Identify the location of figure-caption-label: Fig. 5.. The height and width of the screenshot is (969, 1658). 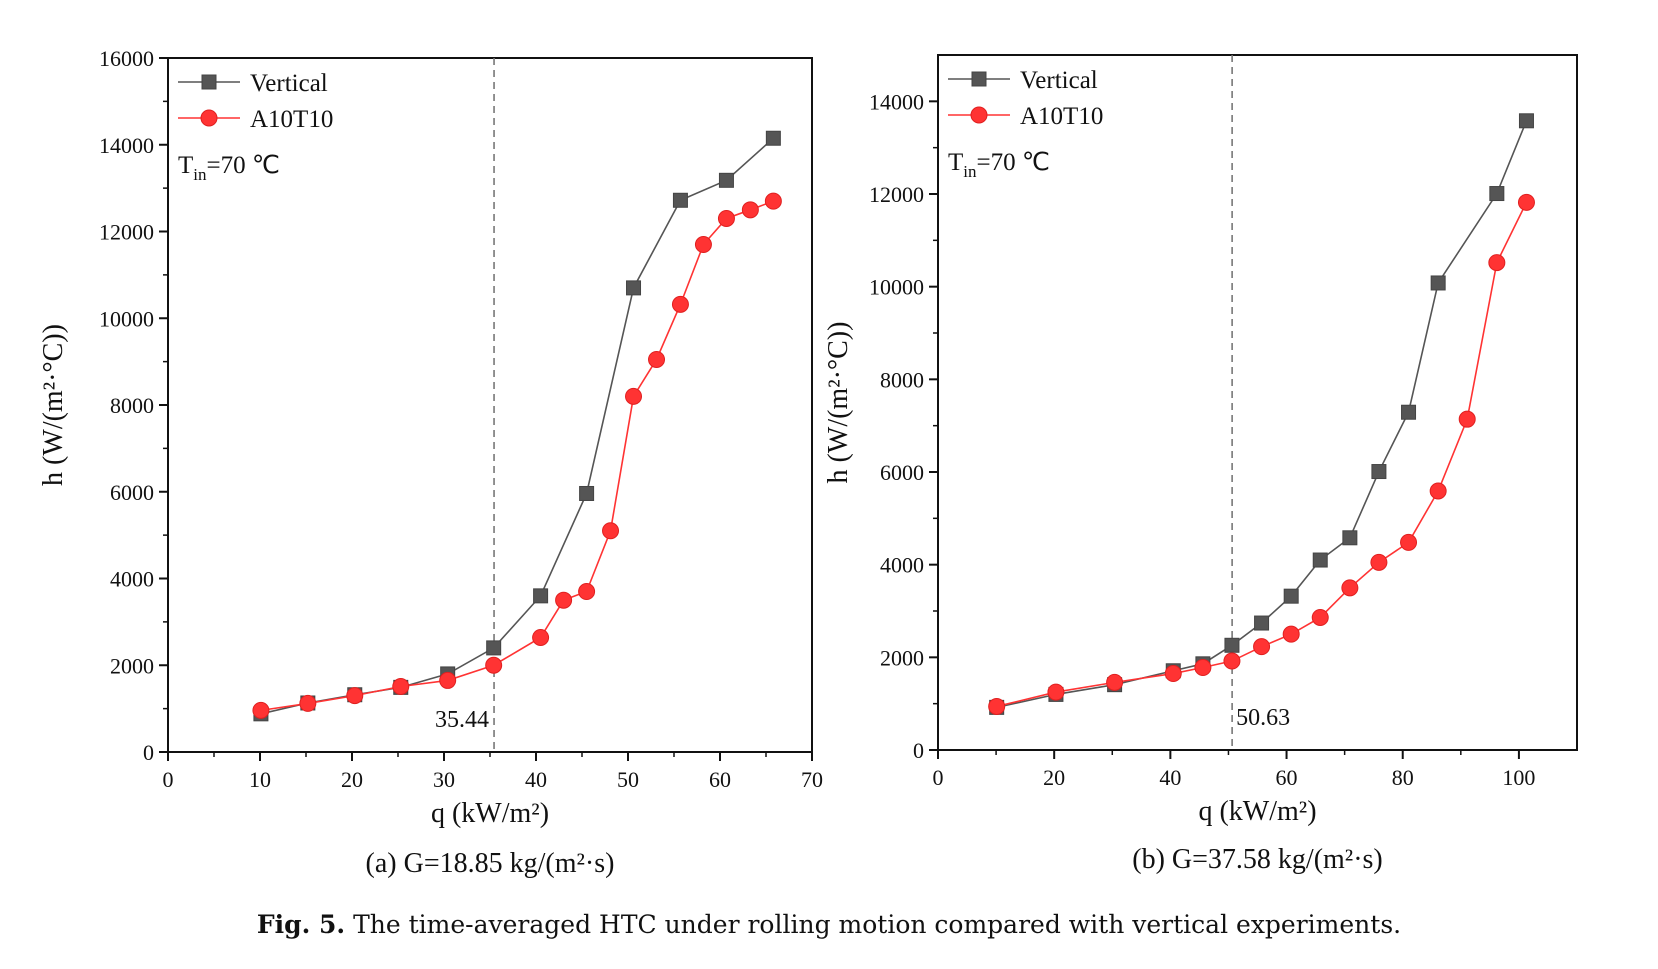
(301, 924).